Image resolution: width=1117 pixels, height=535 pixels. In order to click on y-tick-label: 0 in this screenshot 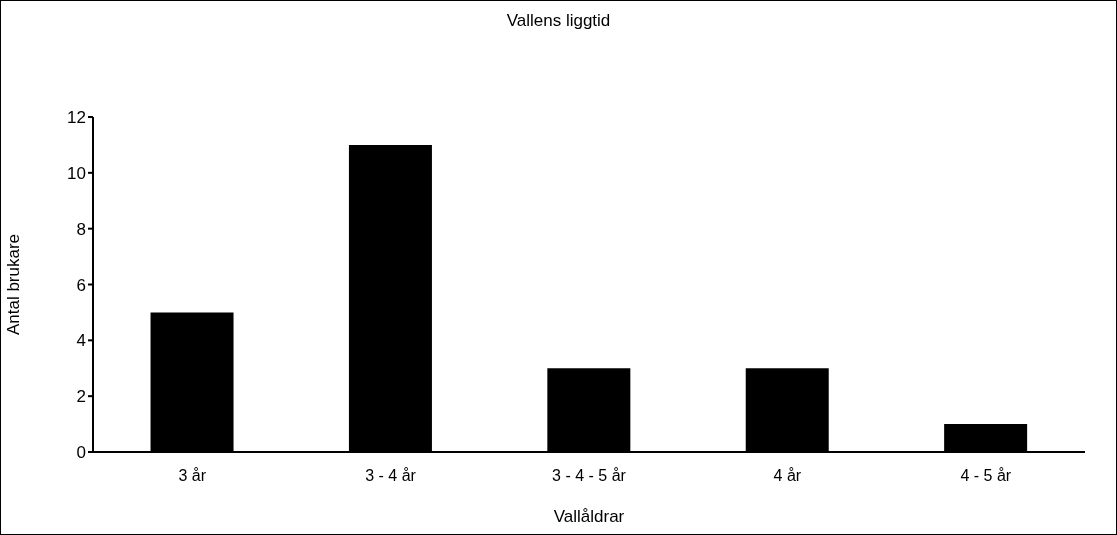, I will do `click(81, 453)`.